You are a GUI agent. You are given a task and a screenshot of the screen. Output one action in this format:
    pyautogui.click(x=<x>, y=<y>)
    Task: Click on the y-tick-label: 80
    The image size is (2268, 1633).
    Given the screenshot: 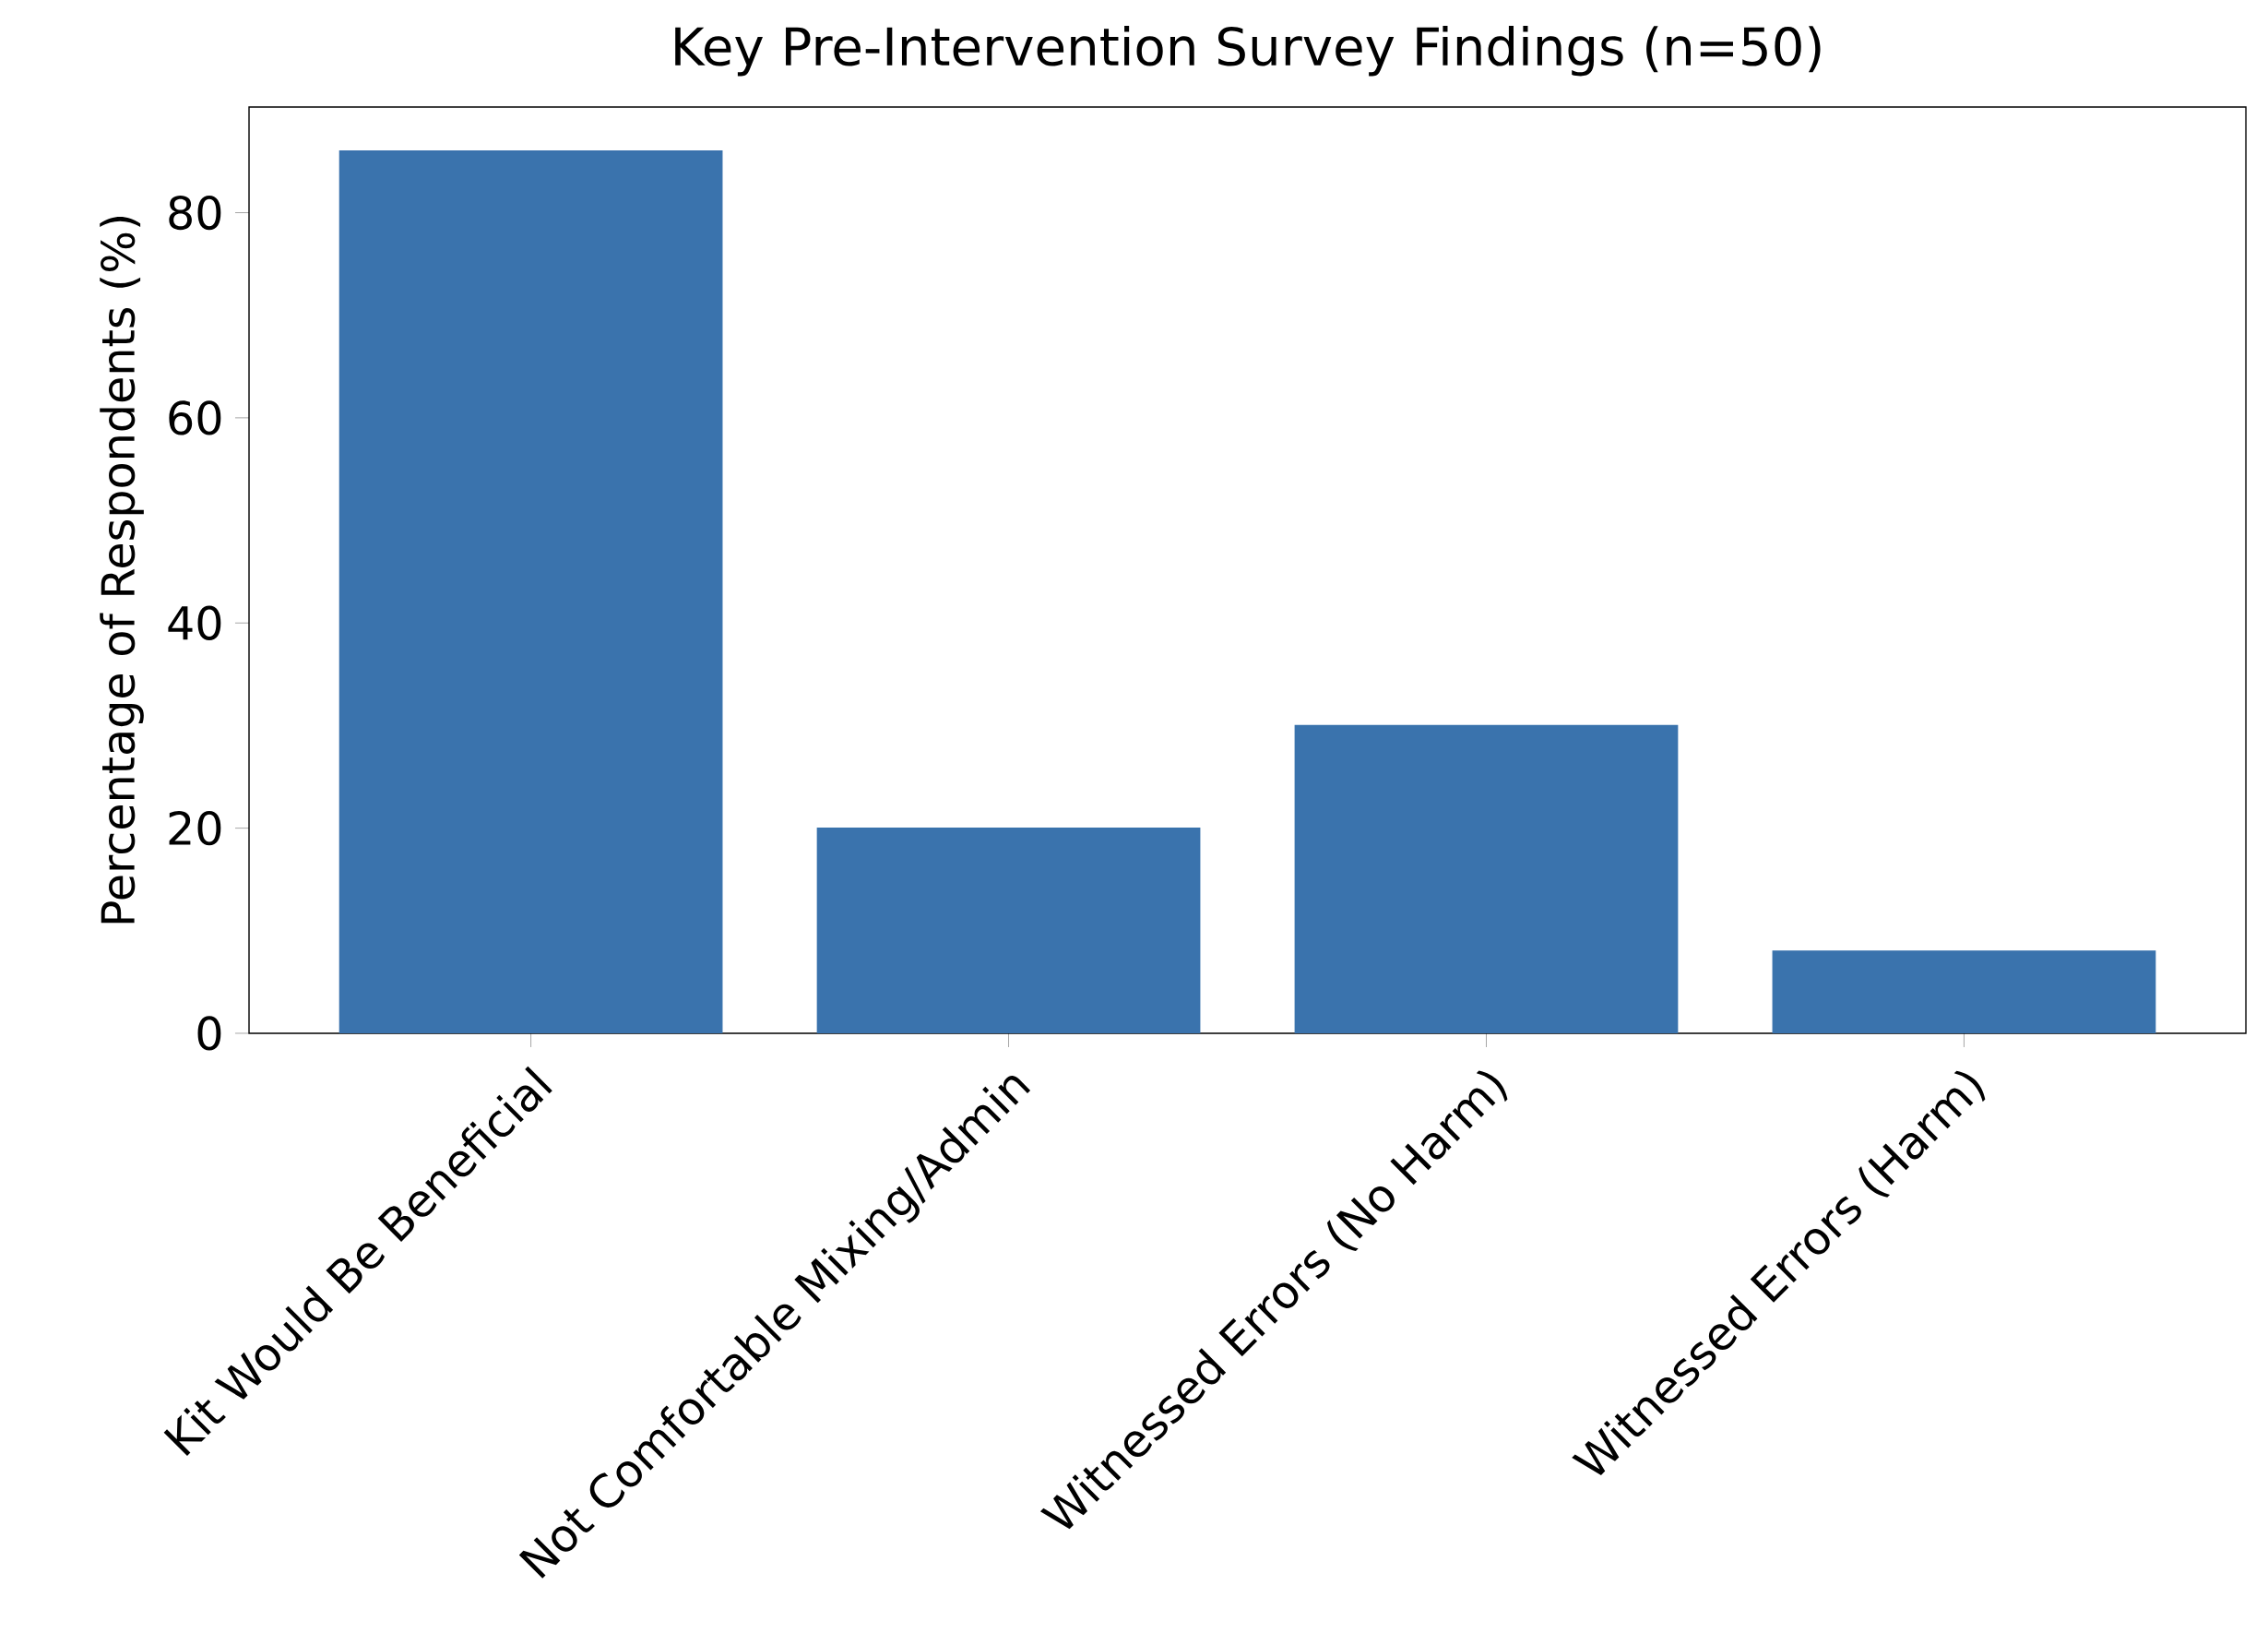 What is the action you would take?
    pyautogui.click(x=195, y=213)
    